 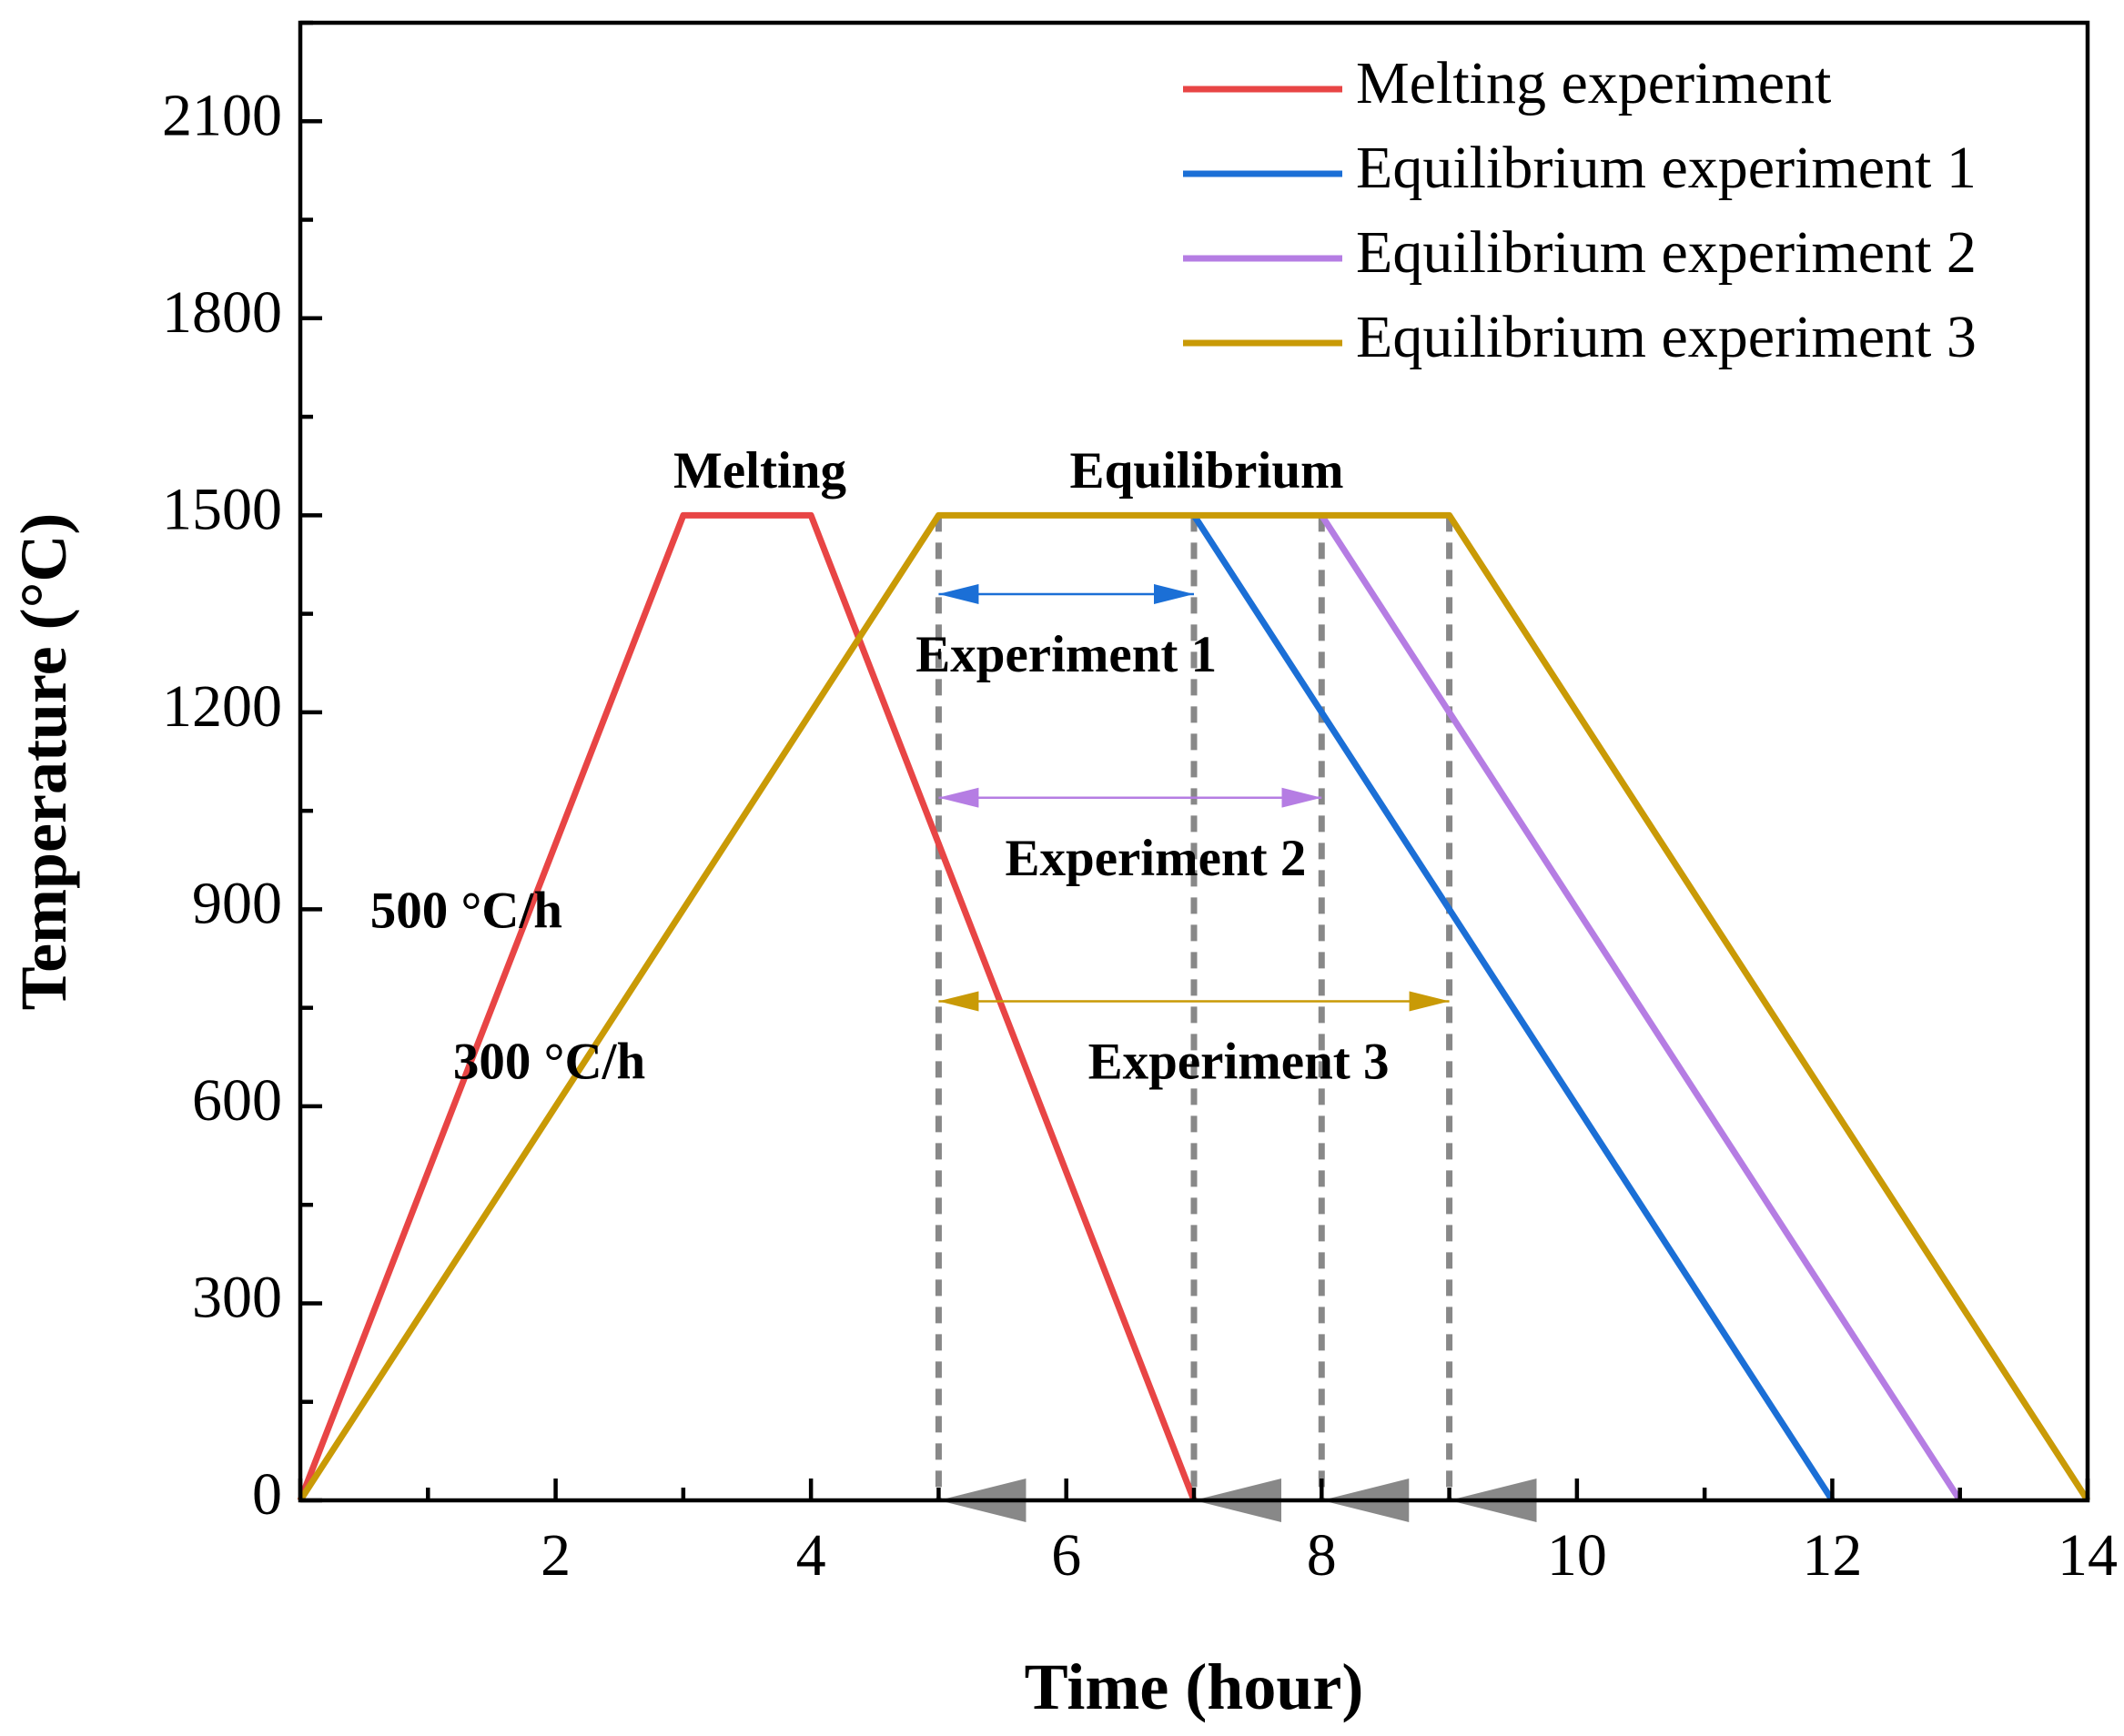 I want to click on x-tick-label: 4, so click(x=811, y=1555).